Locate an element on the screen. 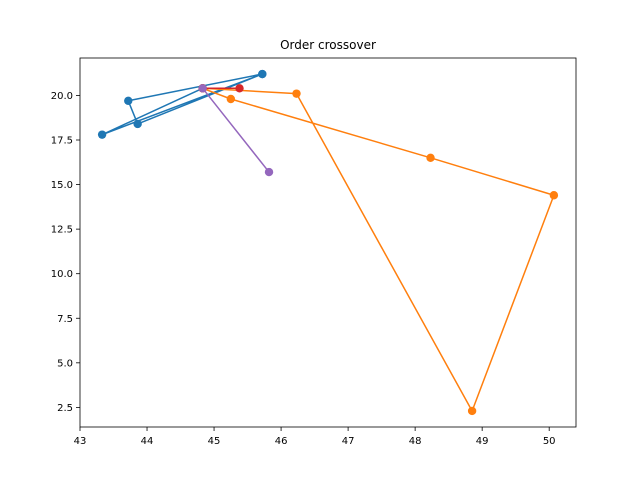 Image resolution: width=640 pixels, height=480 pixels. chart-title: Order crossover is located at coordinates (328, 45).